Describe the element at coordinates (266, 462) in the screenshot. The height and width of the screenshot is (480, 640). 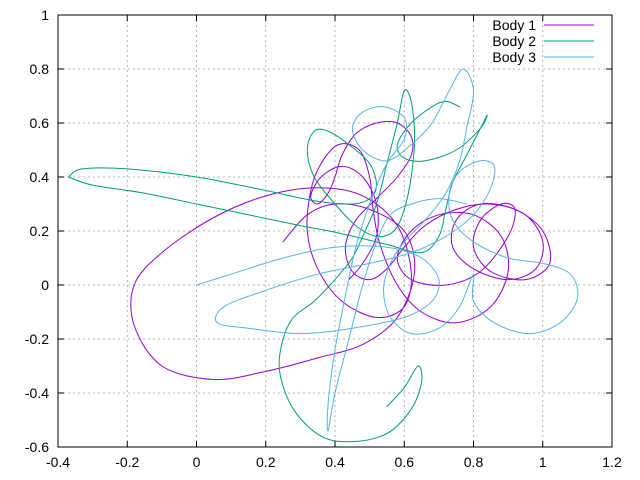
I see `x-tick-label: 0.2` at that location.